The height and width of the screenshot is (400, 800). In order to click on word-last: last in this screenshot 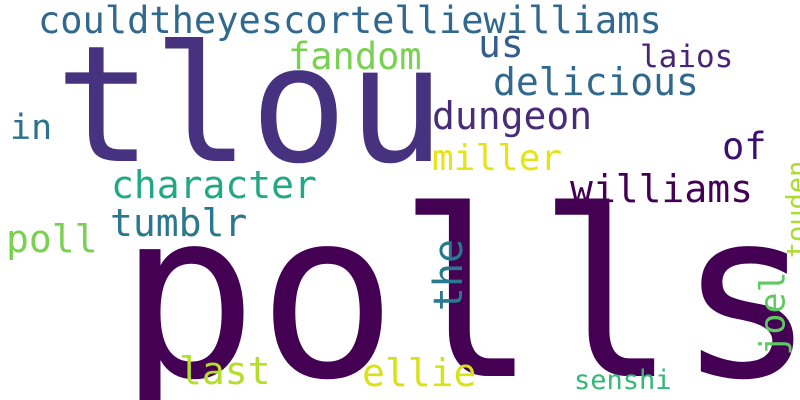, I will do `click(225, 371)`.